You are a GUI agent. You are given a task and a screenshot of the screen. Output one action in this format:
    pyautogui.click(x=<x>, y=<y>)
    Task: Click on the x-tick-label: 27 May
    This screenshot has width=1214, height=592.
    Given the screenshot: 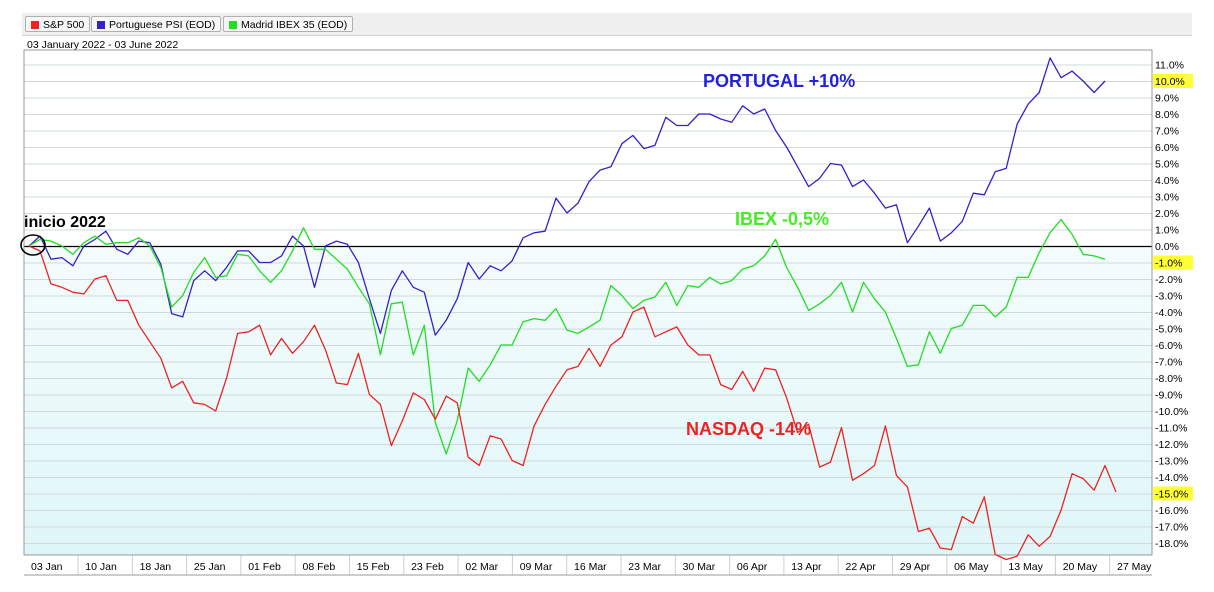 What is the action you would take?
    pyautogui.click(x=1134, y=567)
    